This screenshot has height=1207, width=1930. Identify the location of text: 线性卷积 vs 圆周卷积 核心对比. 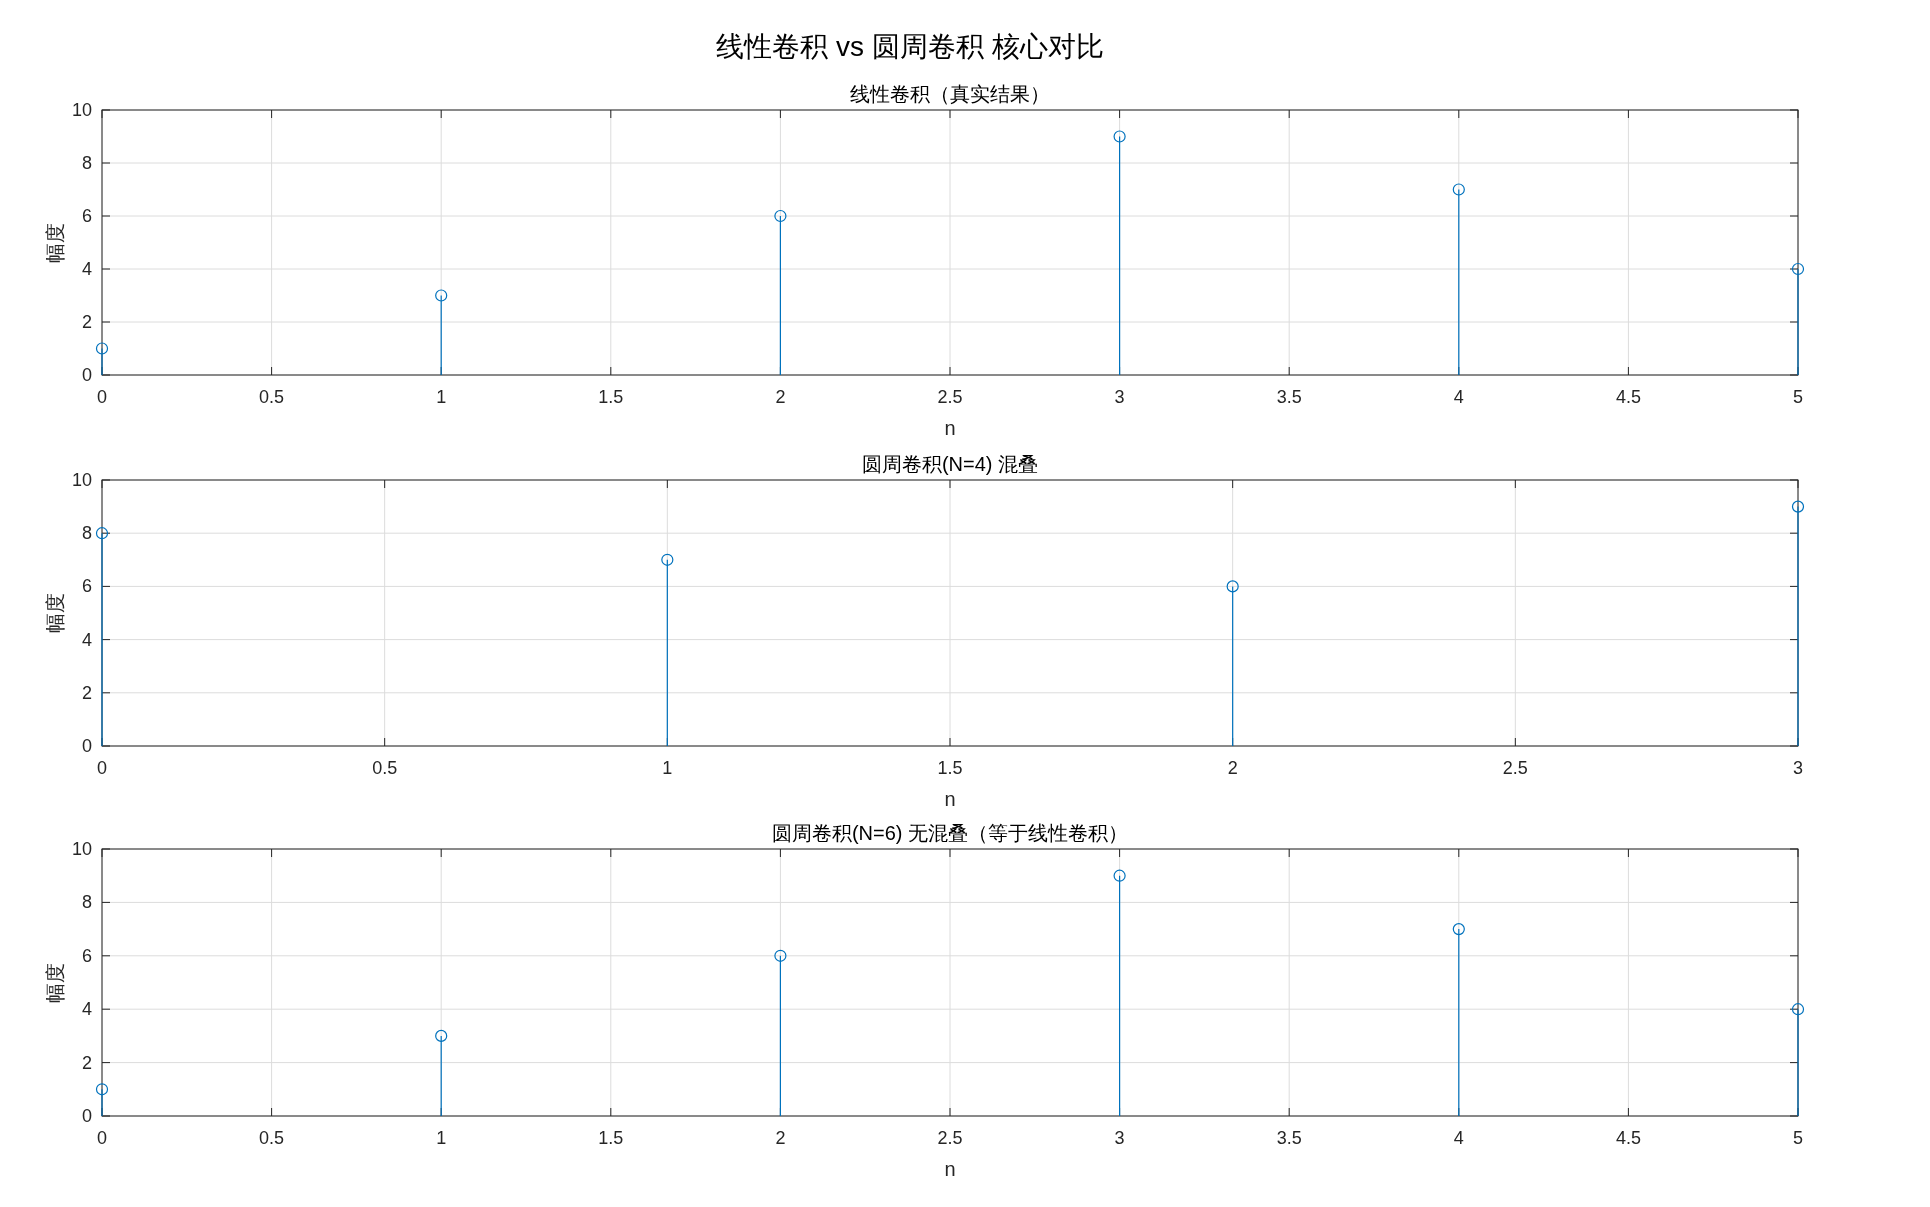
(910, 46).